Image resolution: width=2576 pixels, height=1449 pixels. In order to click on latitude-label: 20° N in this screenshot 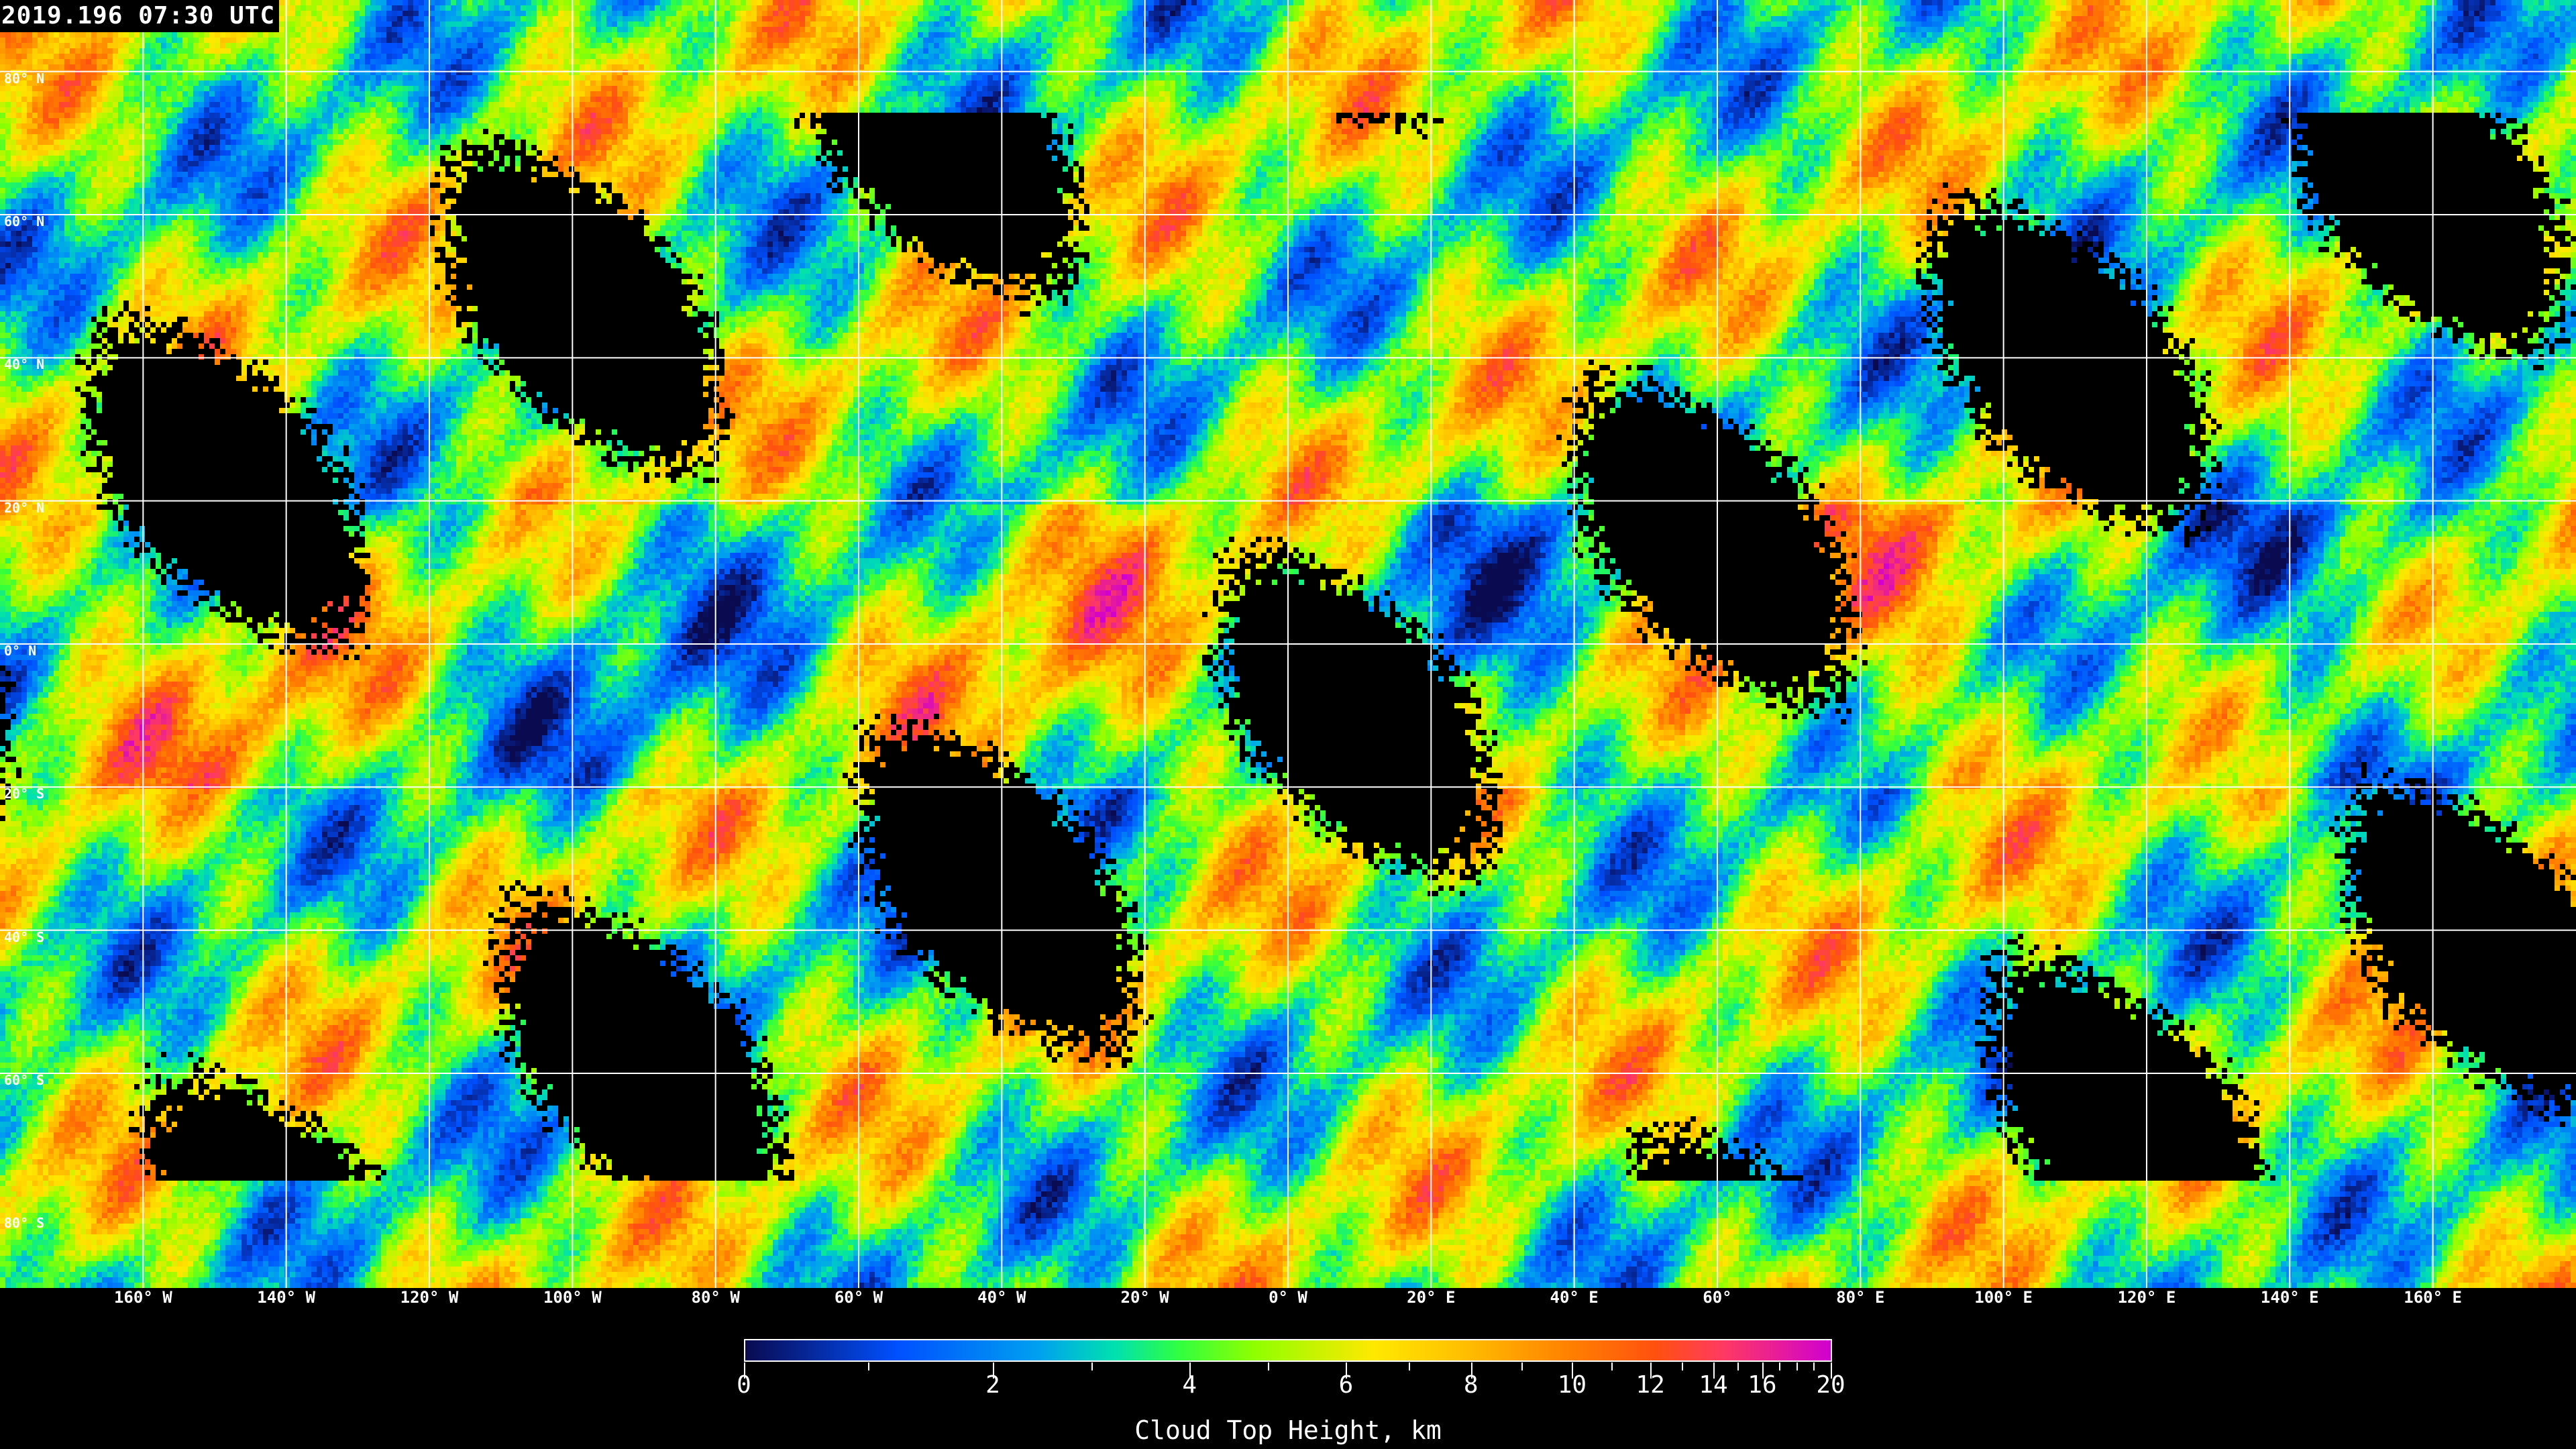, I will do `click(24, 507)`.